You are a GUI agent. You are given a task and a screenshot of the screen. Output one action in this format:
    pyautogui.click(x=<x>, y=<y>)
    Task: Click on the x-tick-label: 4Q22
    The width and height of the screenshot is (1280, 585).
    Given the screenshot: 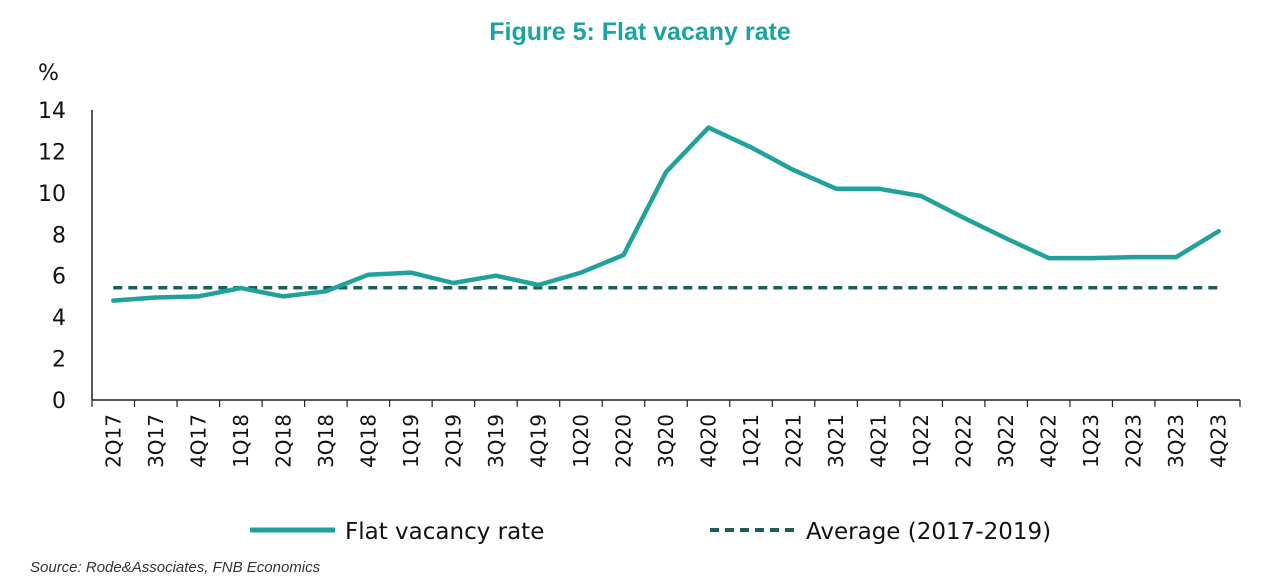 What is the action you would take?
    pyautogui.click(x=1049, y=441)
    